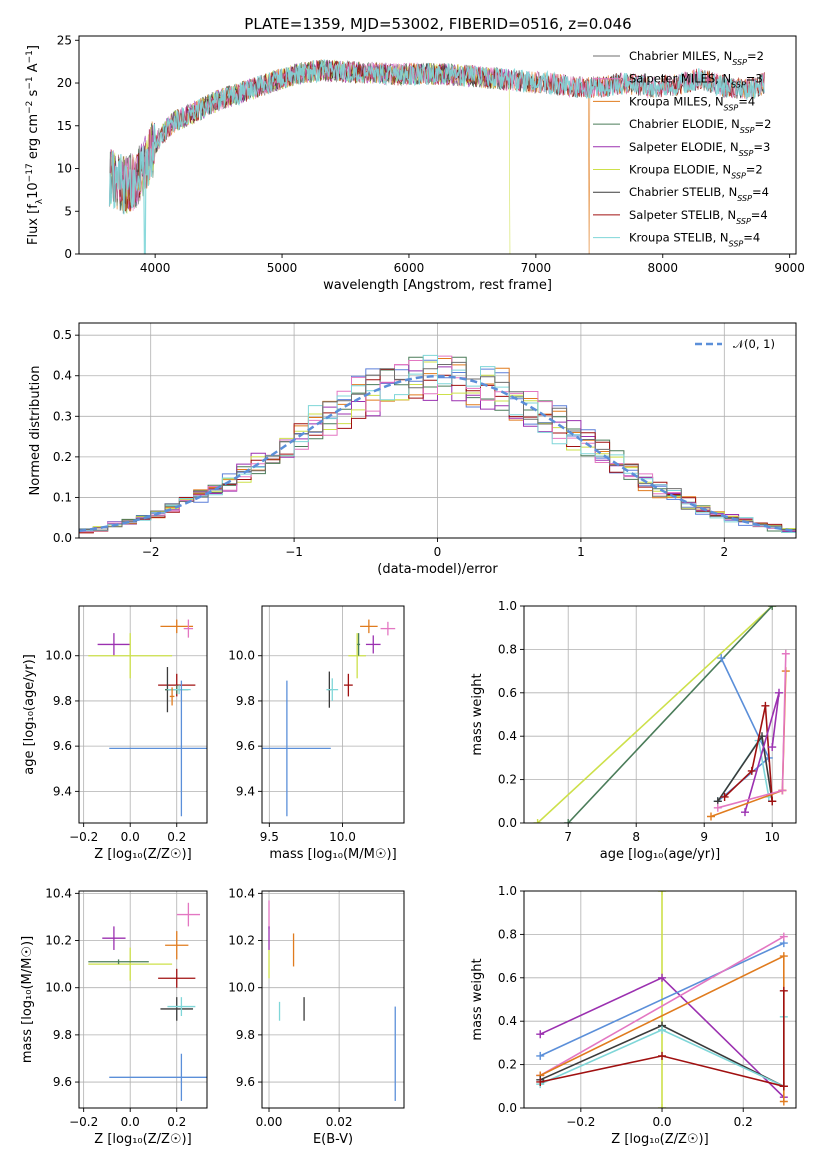 The height and width of the screenshot is (1170, 819). Describe the element at coordinates (694, 240) in the screenshot. I see `legend-entry: Kroupa STELIB, NSSP=4` at that location.